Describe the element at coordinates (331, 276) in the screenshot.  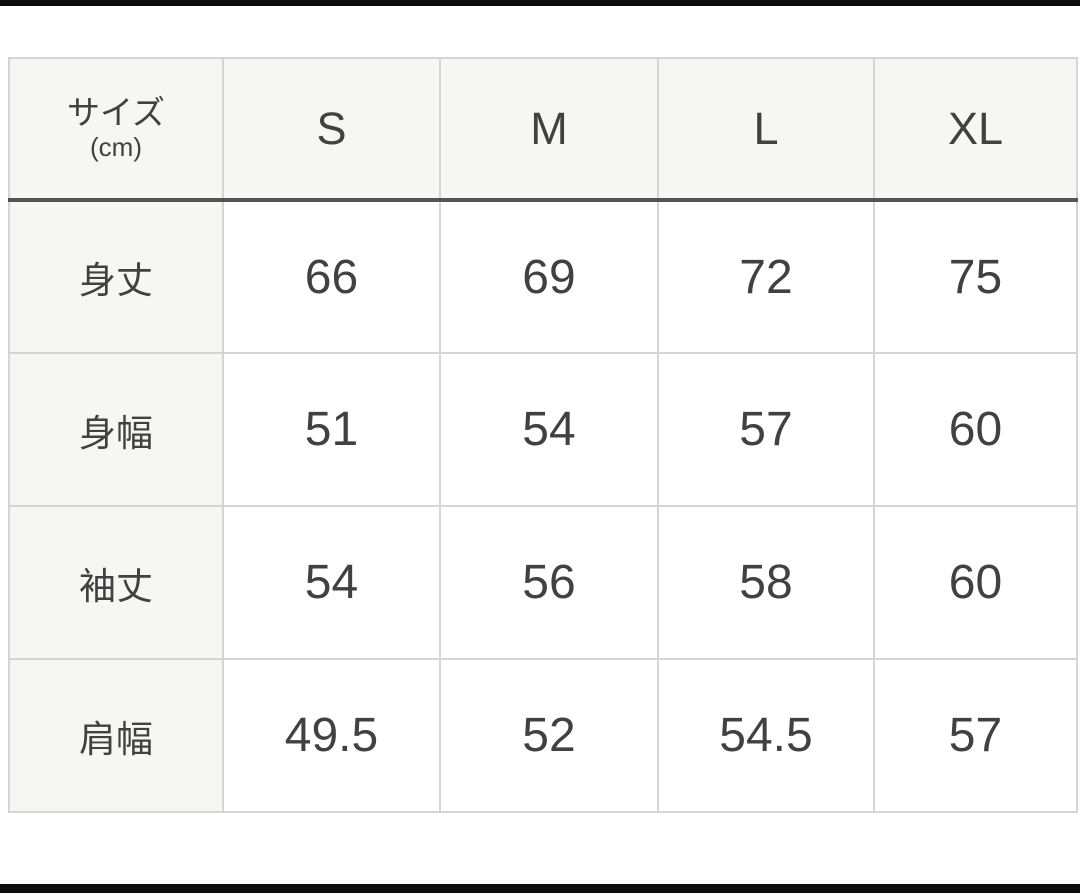
I see `value-cell: 66` at that location.